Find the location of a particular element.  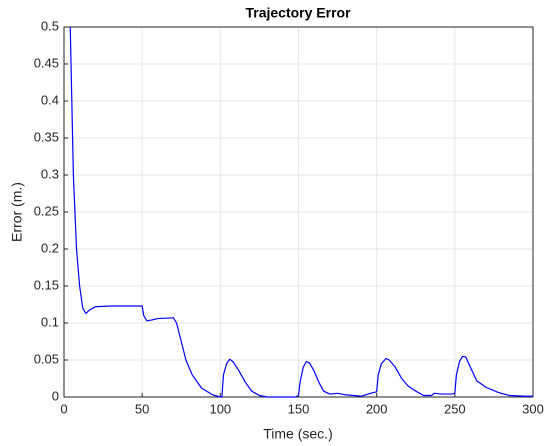

x-tick-label: 0 is located at coordinates (63, 408).